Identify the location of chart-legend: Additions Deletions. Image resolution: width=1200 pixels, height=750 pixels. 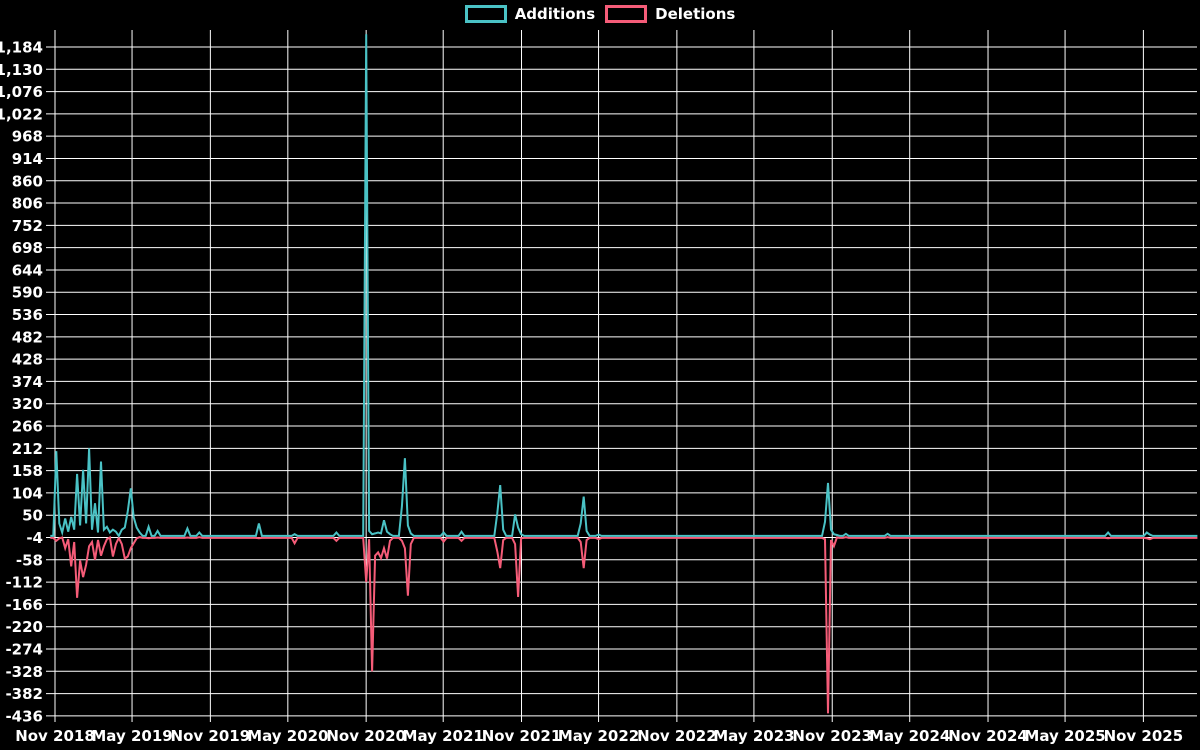
(600, 14).